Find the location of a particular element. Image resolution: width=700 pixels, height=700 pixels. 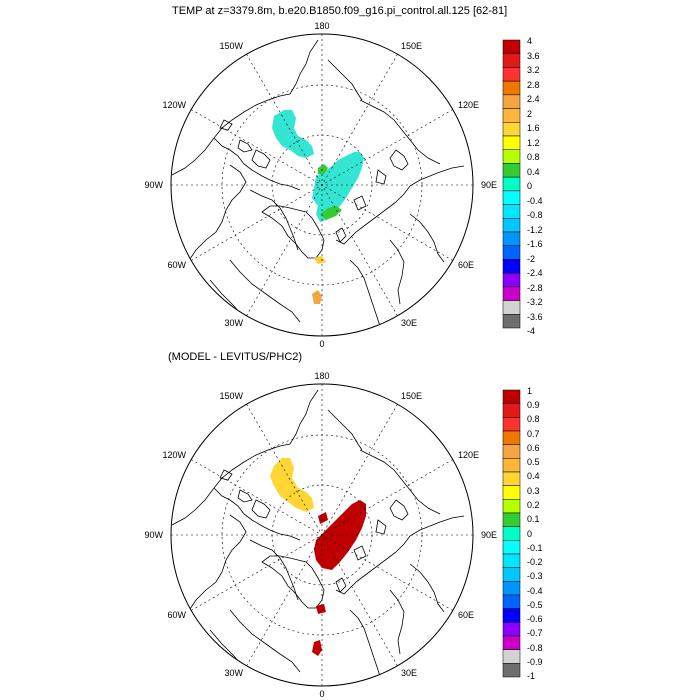

colorbar-label: -1.6 is located at coordinates (535, 244).